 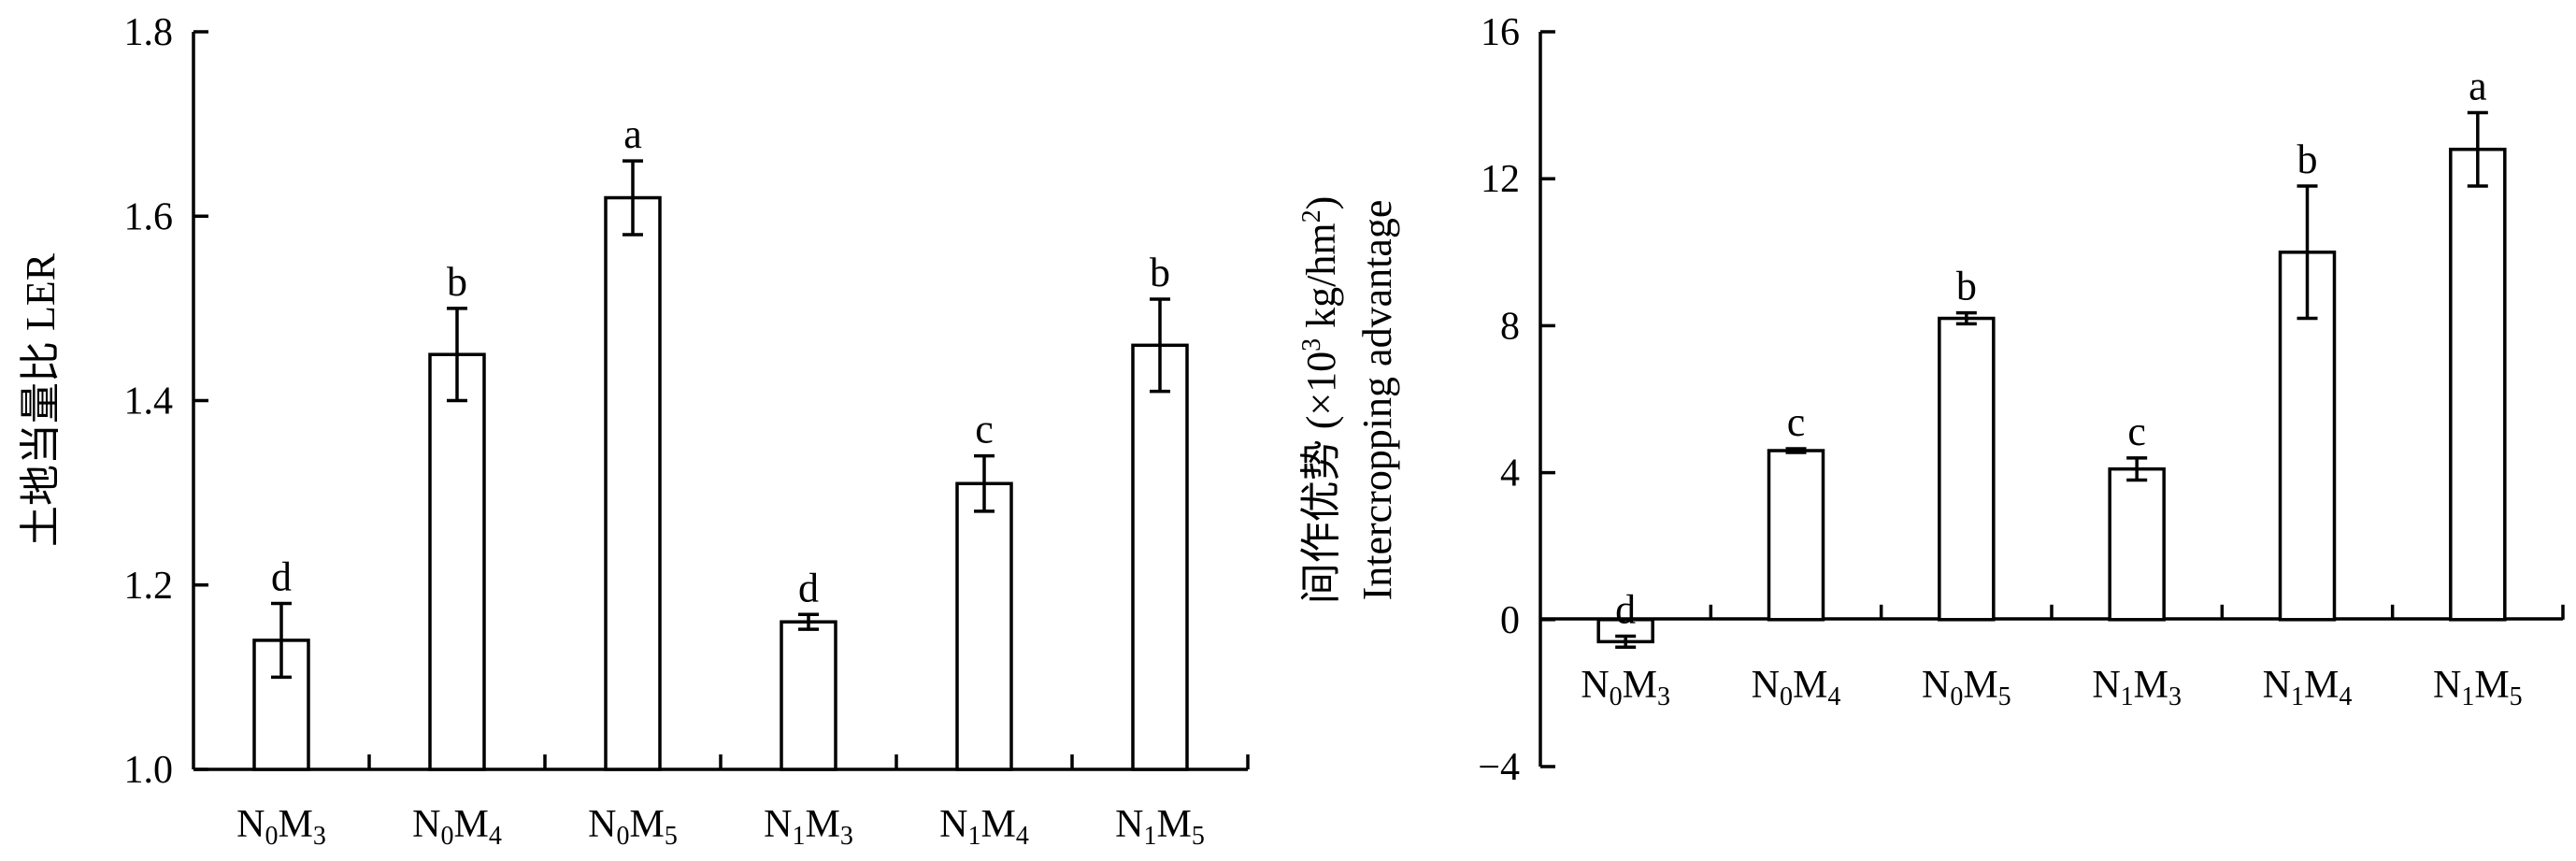 I want to click on left-significance-label-4: c, so click(x=984, y=429).